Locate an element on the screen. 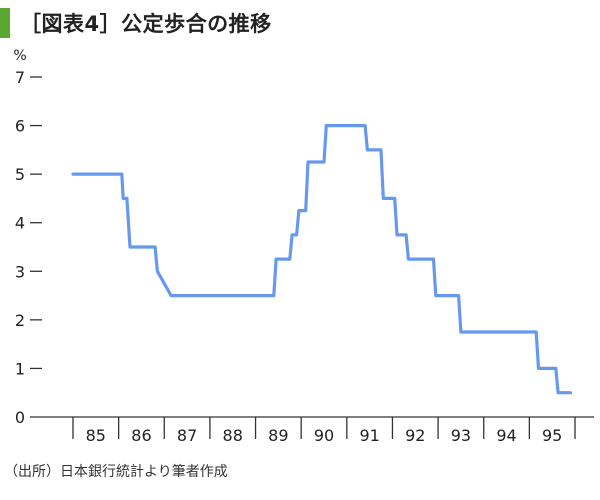 The height and width of the screenshot is (500, 600). source-note: （出所）日本銀行統計より筆者作成 is located at coordinates (116, 472).